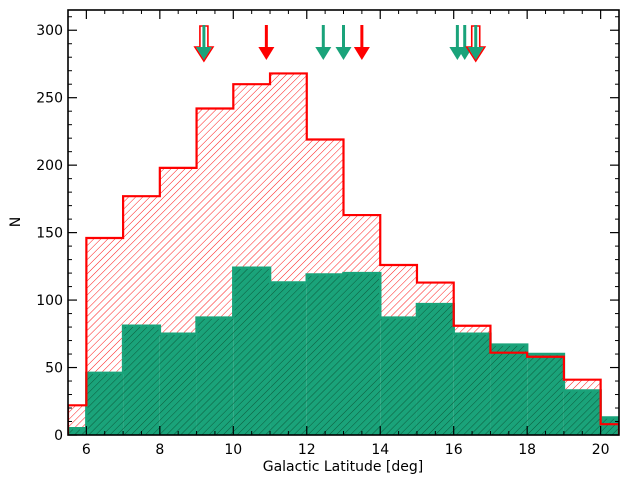 This screenshot has width=620, height=481. I want to click on y-tick-label: 150, so click(49, 234).